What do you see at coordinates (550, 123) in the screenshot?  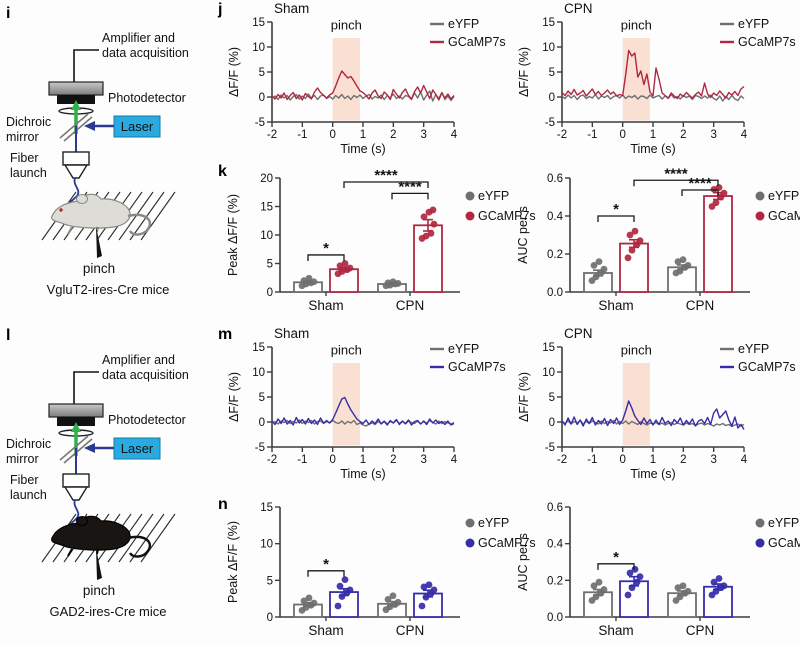 I see `y-tick-label: -5` at bounding box center [550, 123].